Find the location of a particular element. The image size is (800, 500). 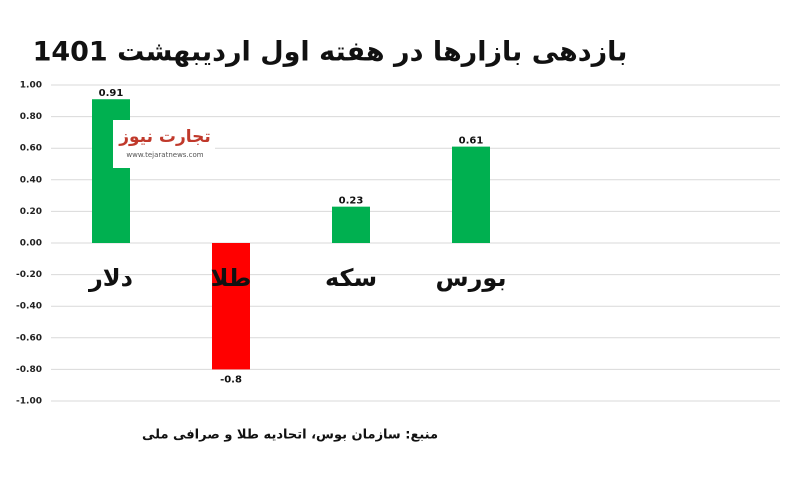

y-tick-label: 0.00 is located at coordinates (31, 244).